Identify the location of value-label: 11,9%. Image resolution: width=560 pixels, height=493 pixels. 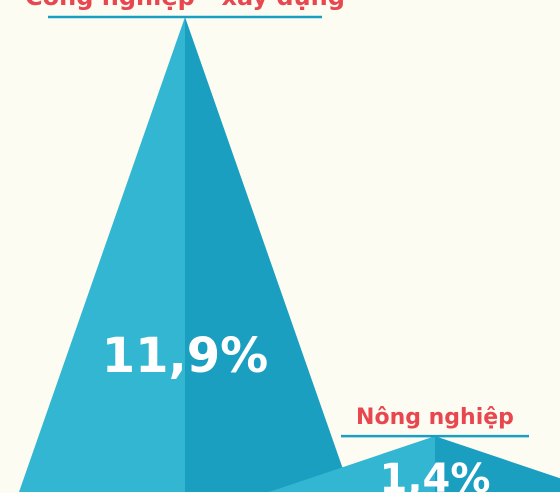
(185, 356).